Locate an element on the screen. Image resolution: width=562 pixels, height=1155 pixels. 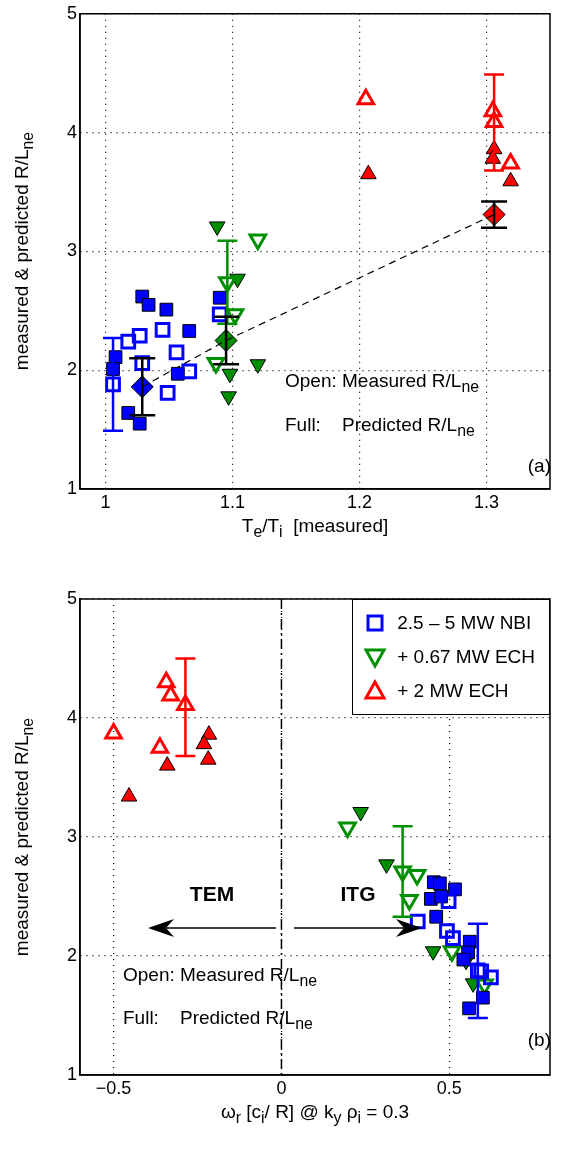
legend-label: + 2 MW ECH is located at coordinates (453, 691).